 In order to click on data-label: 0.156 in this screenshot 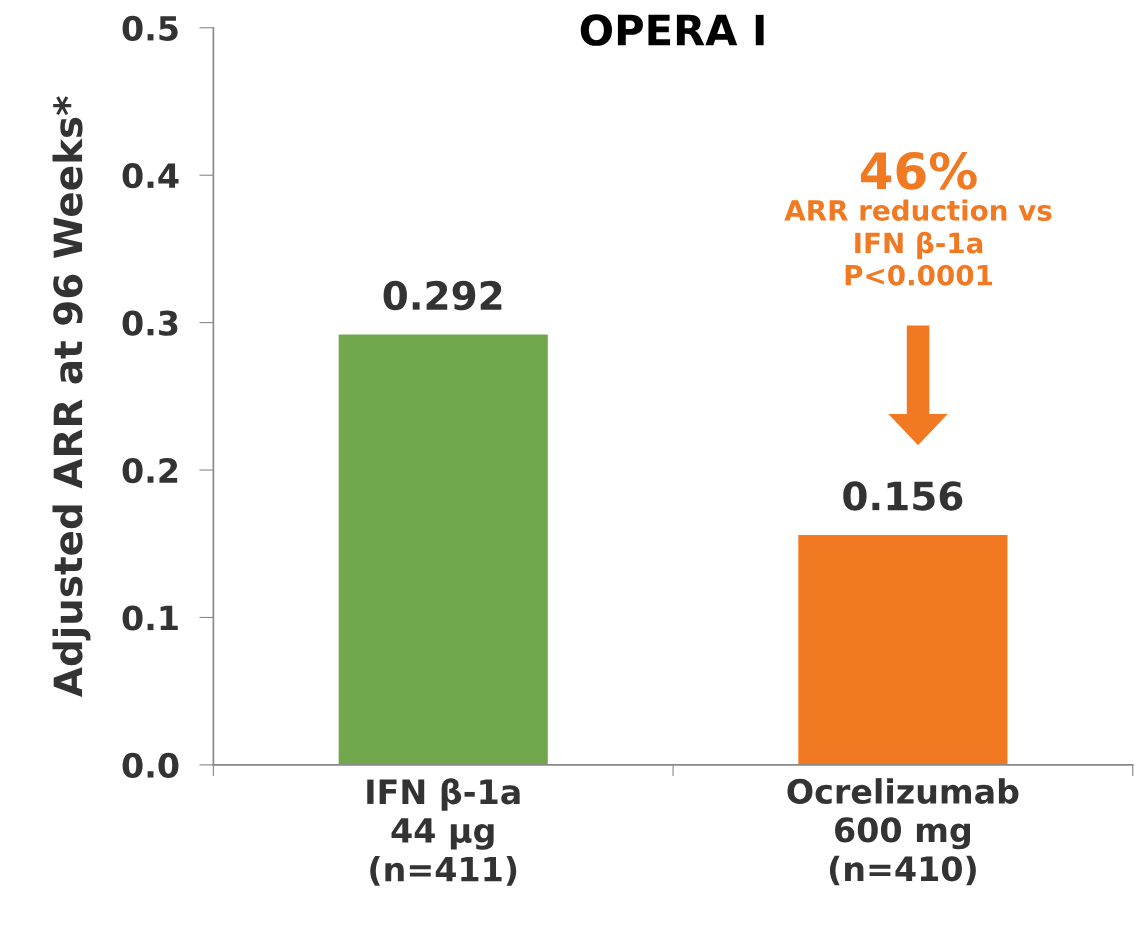, I will do `click(903, 496)`.